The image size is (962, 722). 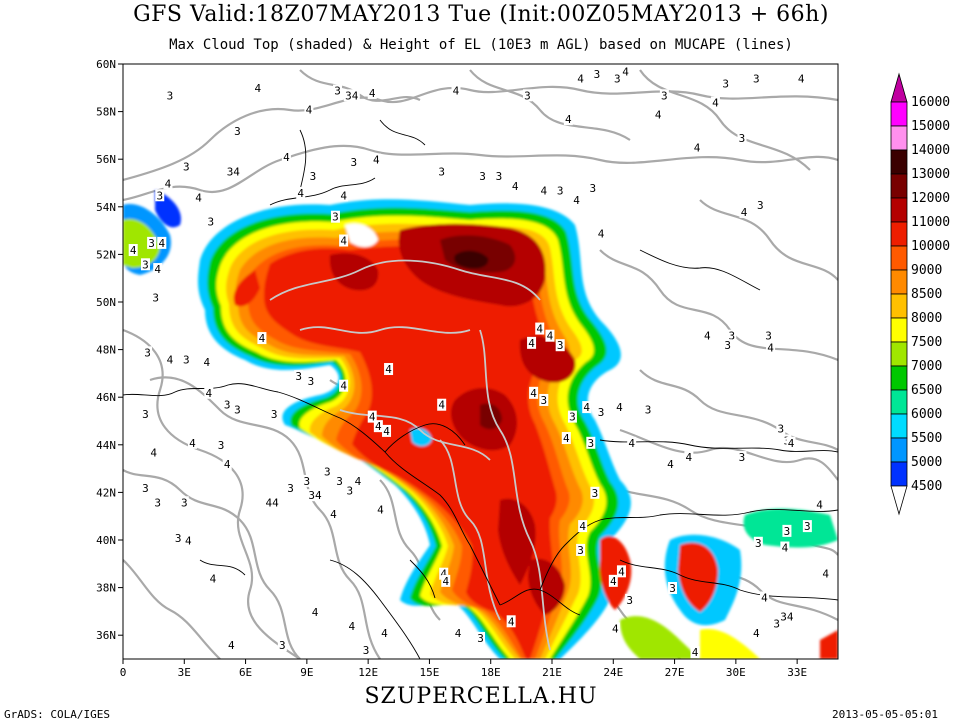 I want to click on lat-tick-label: 54N, so click(x=106, y=207).